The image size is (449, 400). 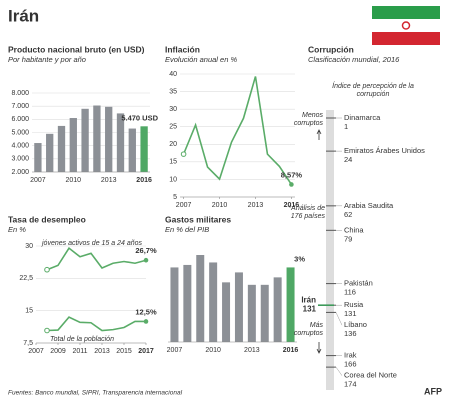 What do you see at coordinates (20, 93) in the screenshot?
I see `y-tick-label: 8.000` at bounding box center [20, 93].